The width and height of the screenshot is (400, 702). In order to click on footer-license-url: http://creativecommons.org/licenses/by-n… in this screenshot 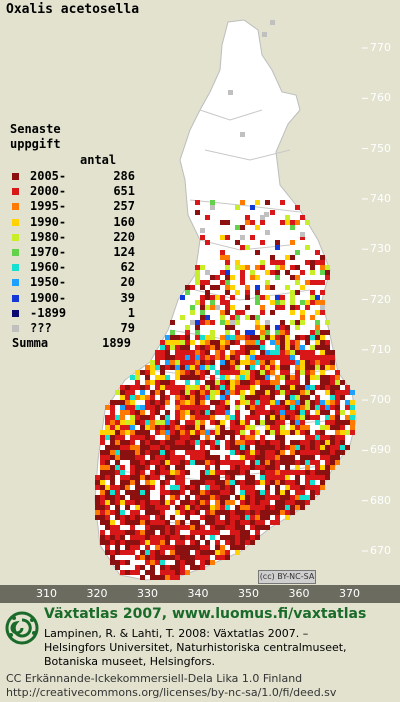, I will do `click(171, 692)`.